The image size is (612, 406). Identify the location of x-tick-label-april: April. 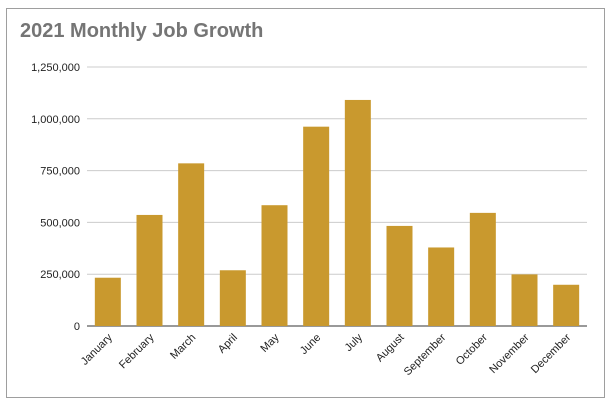
(228, 344).